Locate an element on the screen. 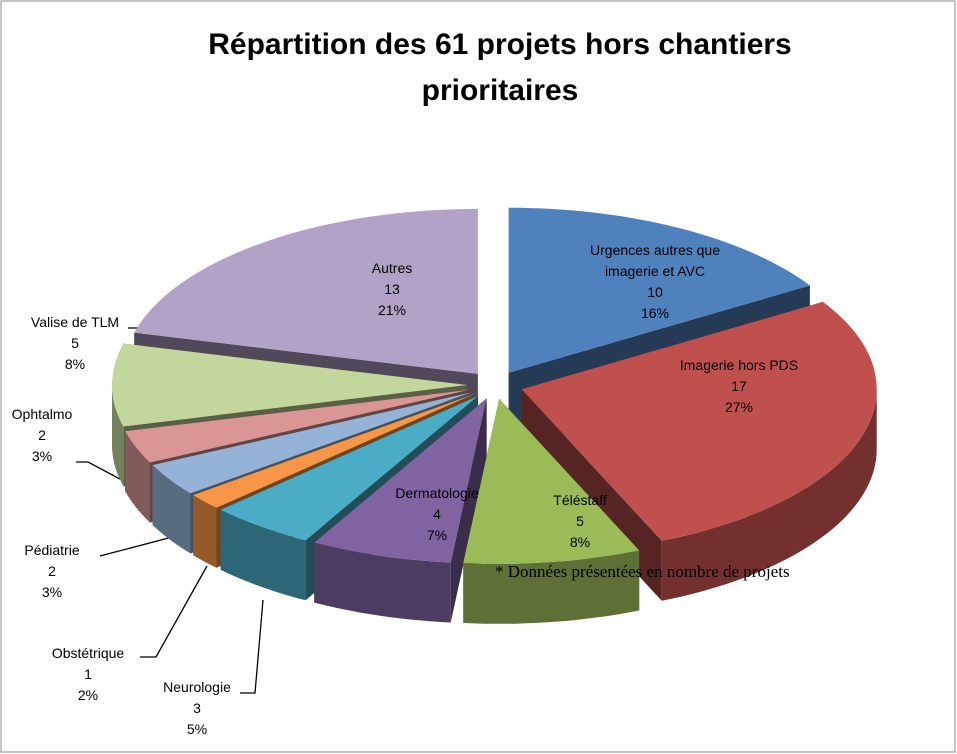 This screenshot has width=957, height=754. label-value: 3 is located at coordinates (197, 708).